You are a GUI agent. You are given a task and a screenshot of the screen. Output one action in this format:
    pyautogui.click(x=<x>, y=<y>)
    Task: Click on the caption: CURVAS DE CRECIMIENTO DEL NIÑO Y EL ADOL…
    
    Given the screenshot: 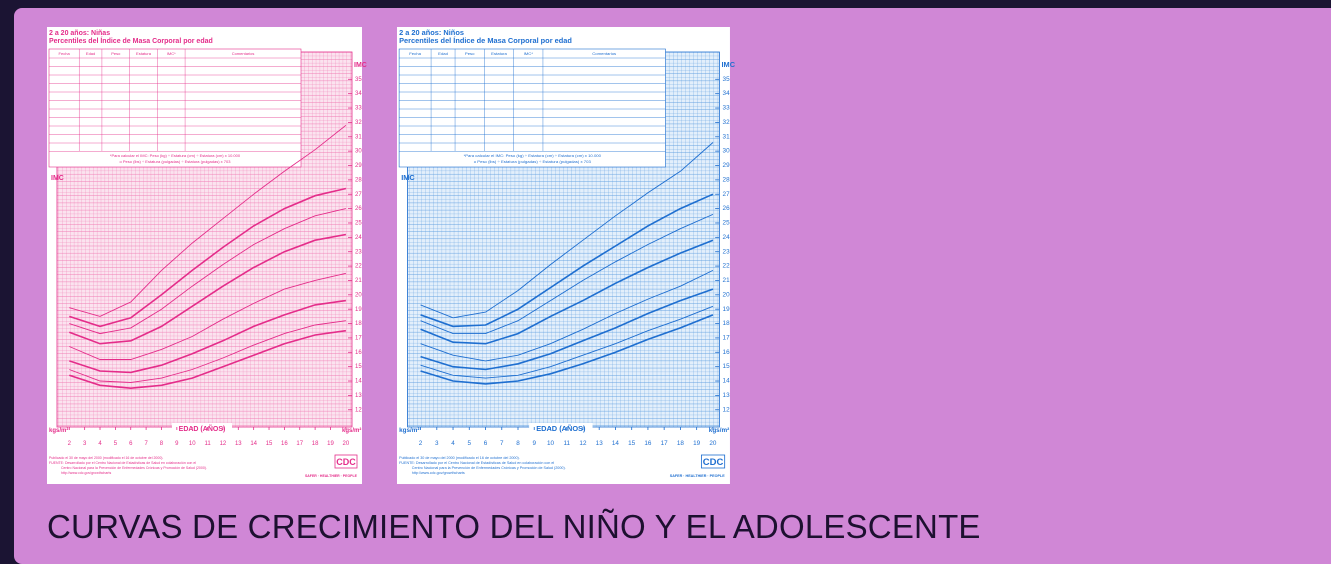 What is the action you would take?
    pyautogui.click(x=514, y=526)
    